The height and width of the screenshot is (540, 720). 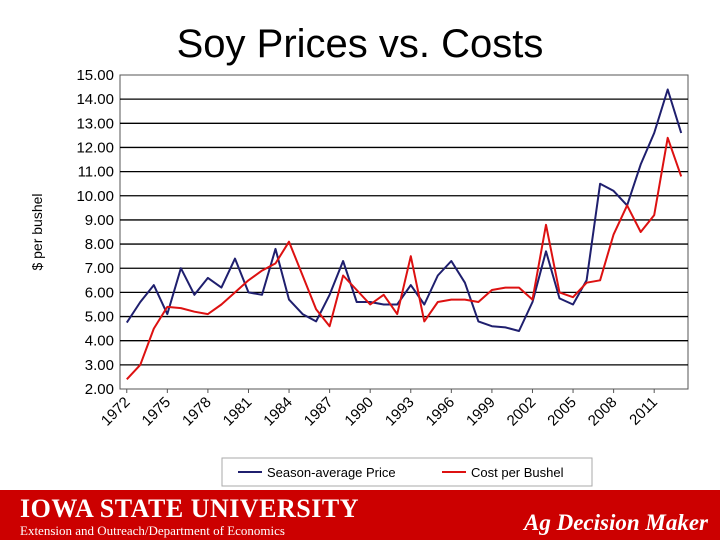 What do you see at coordinates (95, 99) in the screenshot?
I see `y-tick-label: 14.00` at bounding box center [95, 99].